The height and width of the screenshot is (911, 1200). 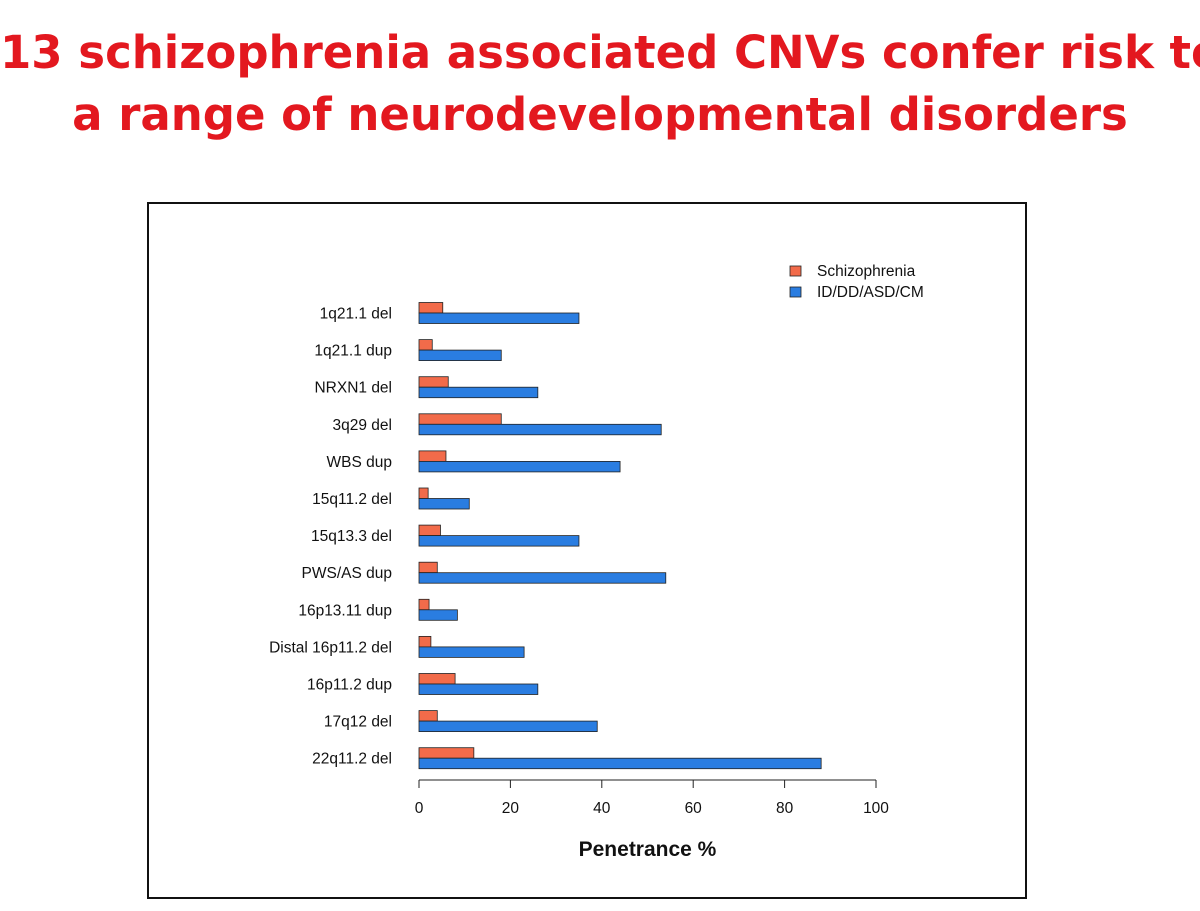 I want to click on category-label: NRXN1 del, so click(x=353, y=388).